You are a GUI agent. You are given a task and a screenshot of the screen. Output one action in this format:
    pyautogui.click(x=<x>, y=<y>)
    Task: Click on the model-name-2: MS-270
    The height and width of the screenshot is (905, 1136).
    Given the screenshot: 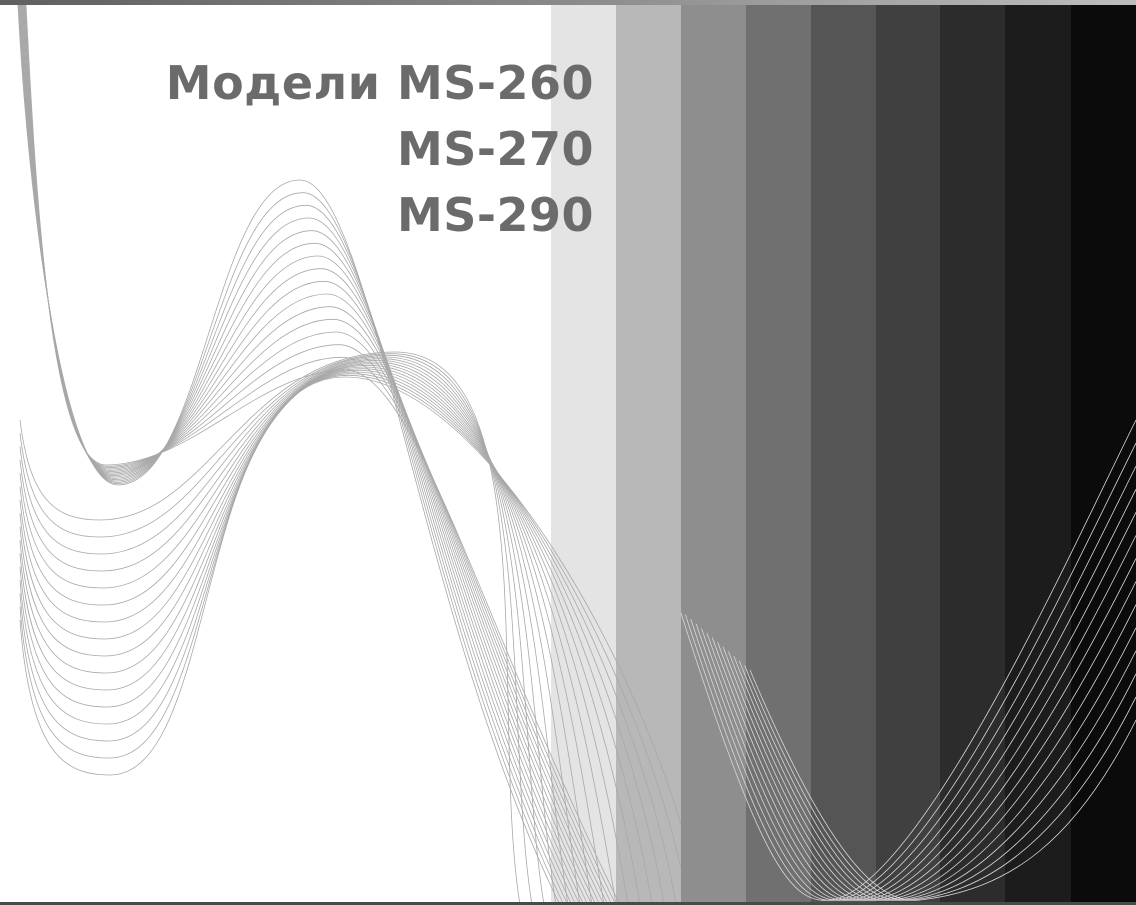 What is the action you would take?
    pyautogui.click(x=495, y=149)
    